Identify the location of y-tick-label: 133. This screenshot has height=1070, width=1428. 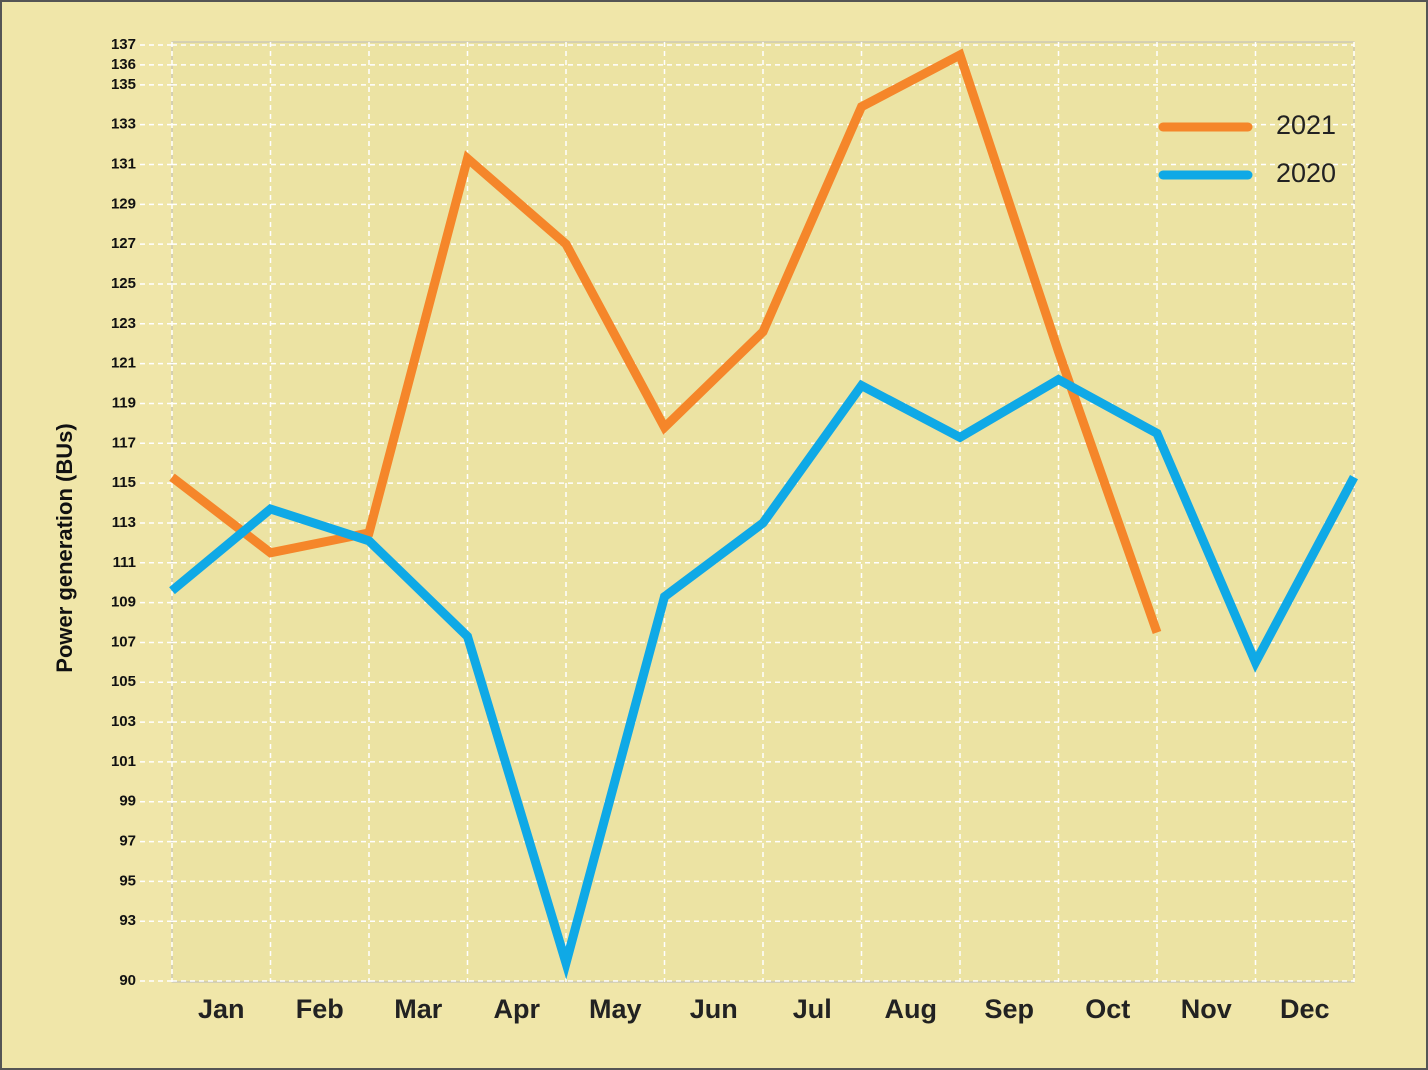
(123, 124).